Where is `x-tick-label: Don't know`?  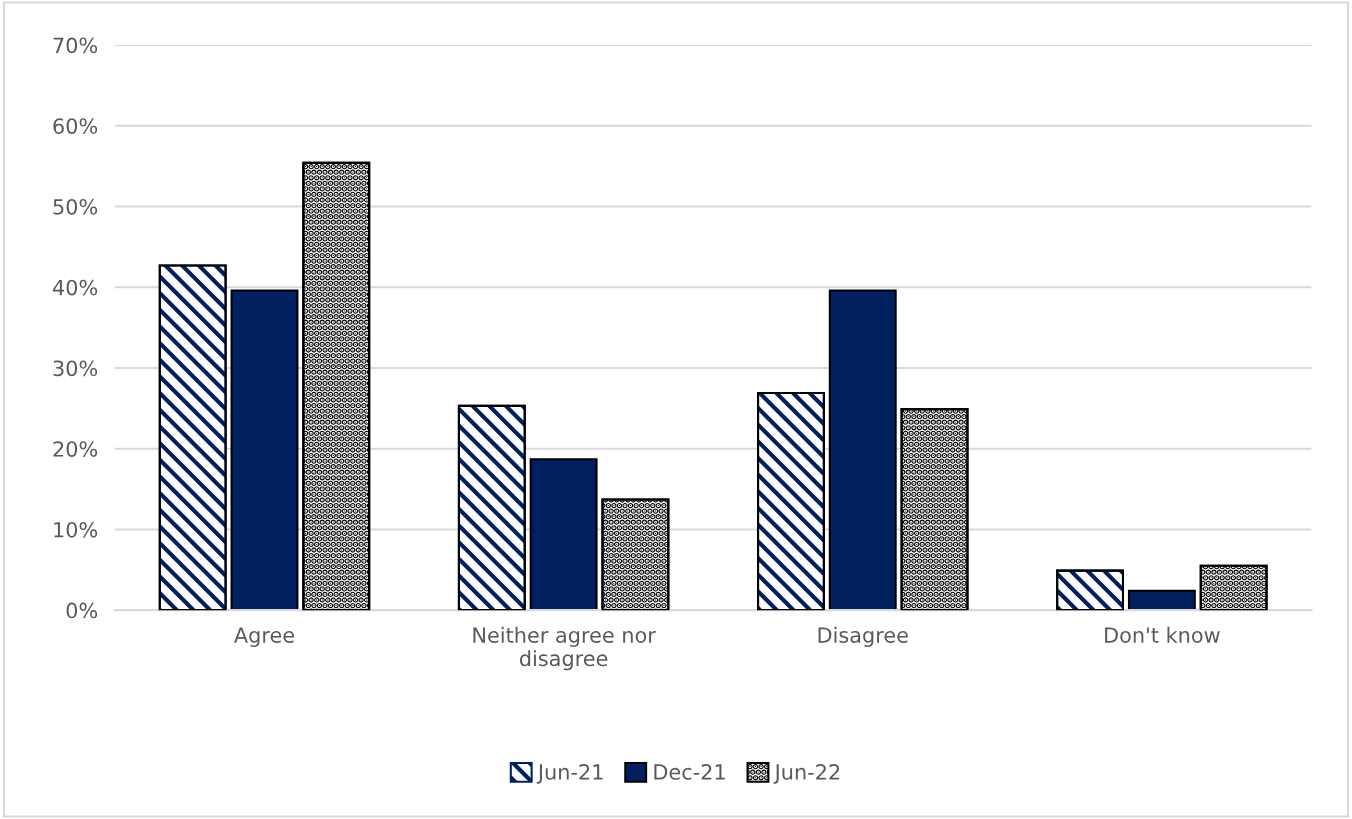 x-tick-label: Don't know is located at coordinates (1162, 634).